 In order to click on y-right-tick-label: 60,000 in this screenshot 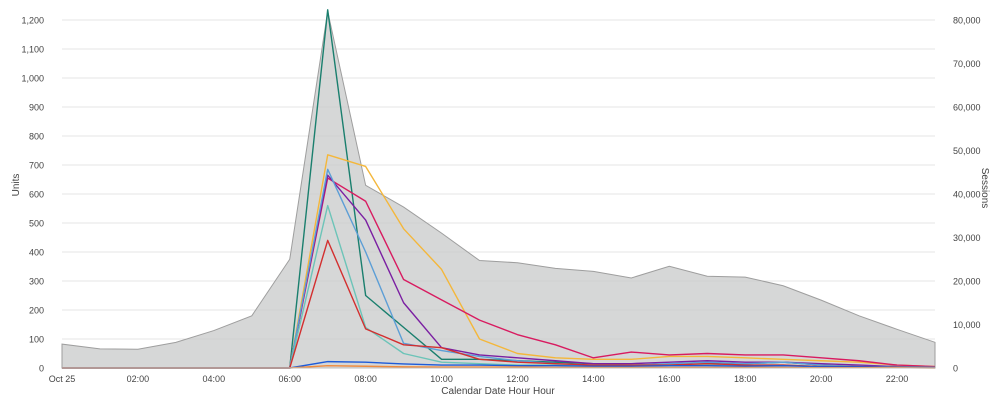, I will do `click(967, 108)`.